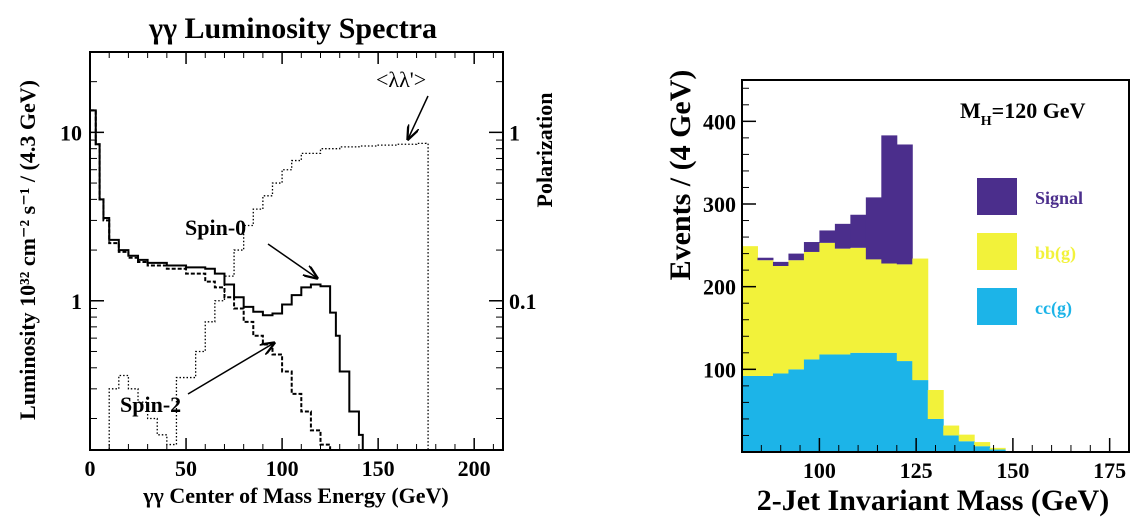  I want to click on spin0-annotation: Spin-0, so click(215, 227).